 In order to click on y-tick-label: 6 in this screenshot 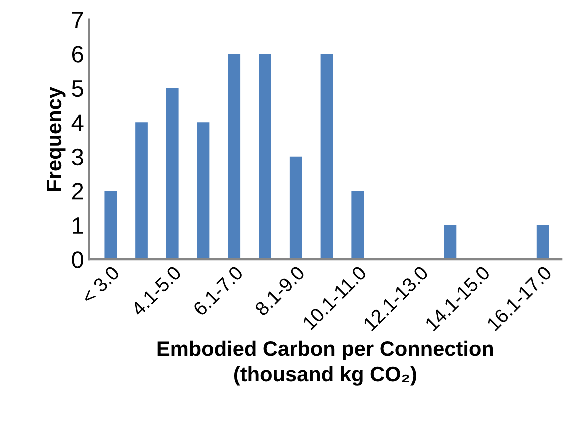, I will do `click(78, 54)`.